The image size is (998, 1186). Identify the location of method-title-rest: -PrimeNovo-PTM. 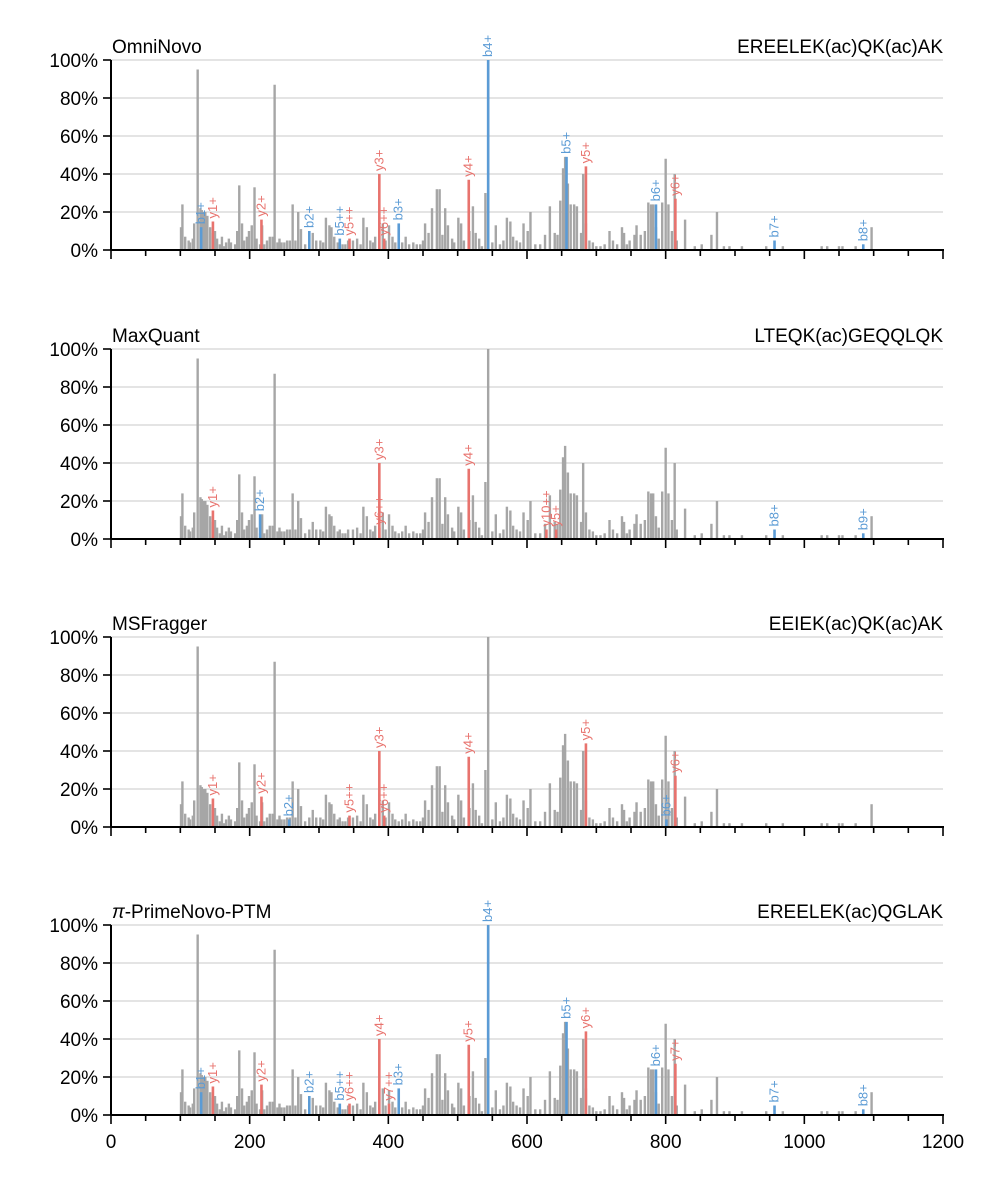
(198, 912).